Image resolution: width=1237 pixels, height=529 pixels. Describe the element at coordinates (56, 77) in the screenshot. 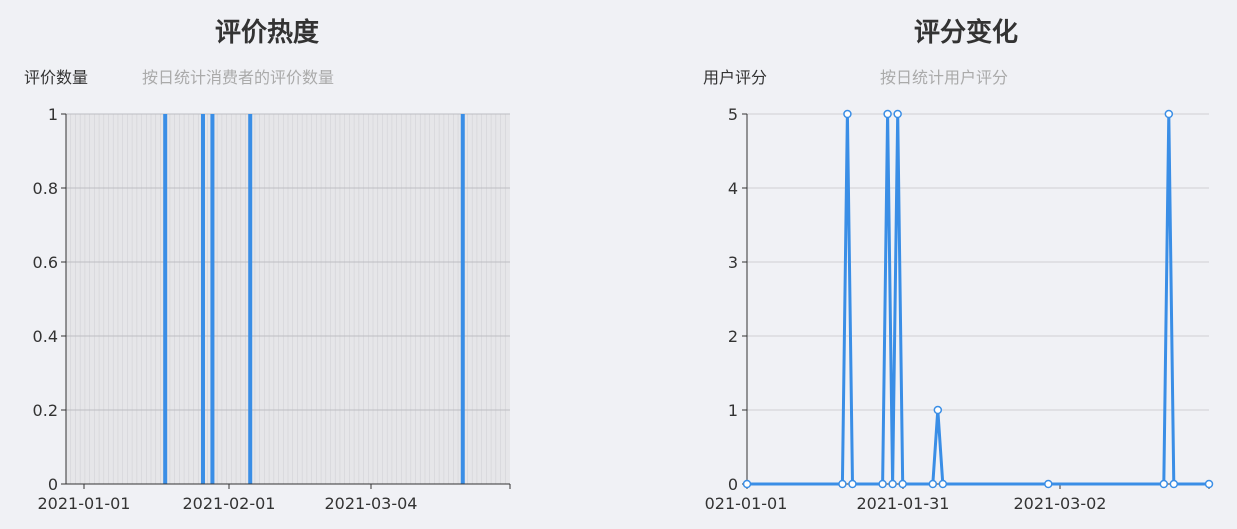

I see `y-axis-name: 评价数量` at that location.